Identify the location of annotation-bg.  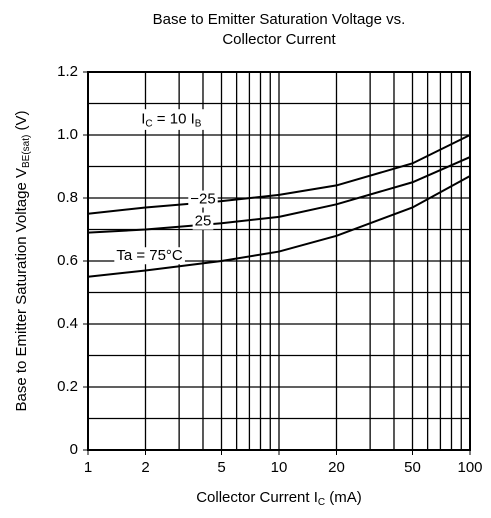
(171, 119).